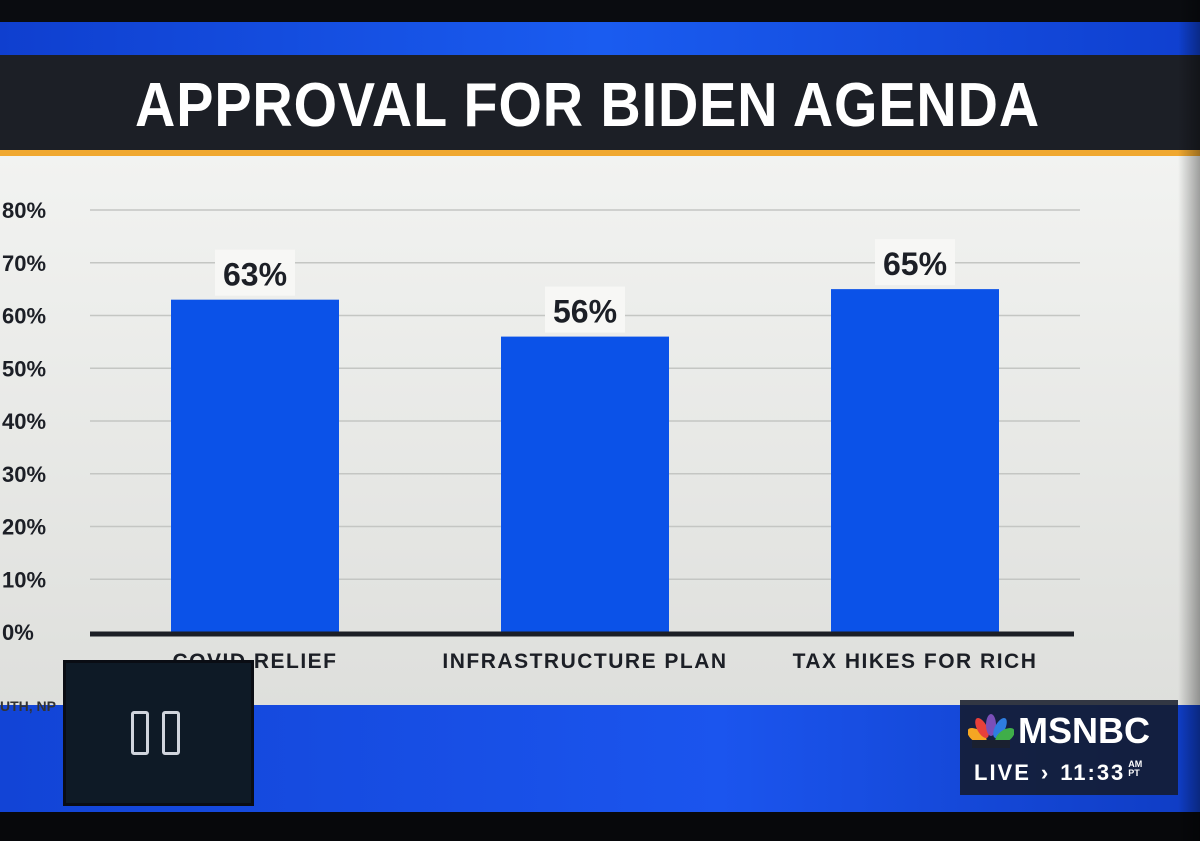 The height and width of the screenshot is (841, 1200). I want to click on pt-label: PT, so click(1134, 773).